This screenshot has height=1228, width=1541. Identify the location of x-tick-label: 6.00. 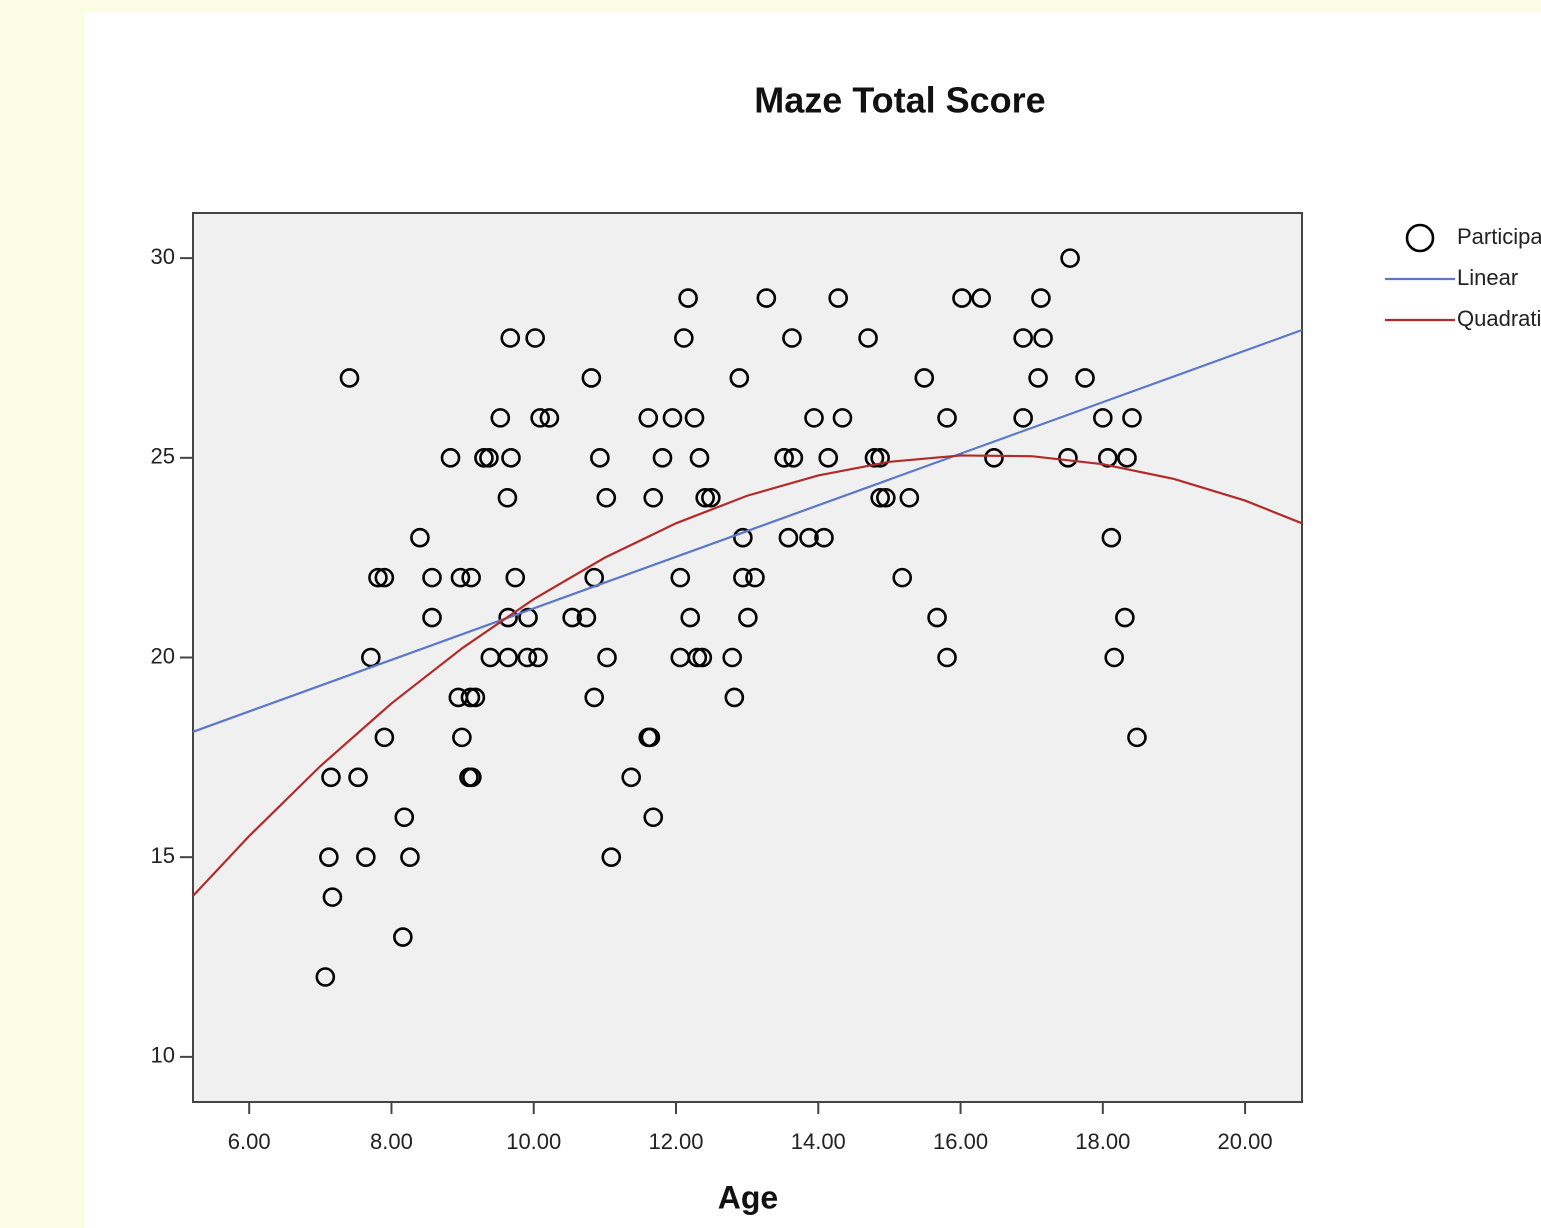
(249, 1141).